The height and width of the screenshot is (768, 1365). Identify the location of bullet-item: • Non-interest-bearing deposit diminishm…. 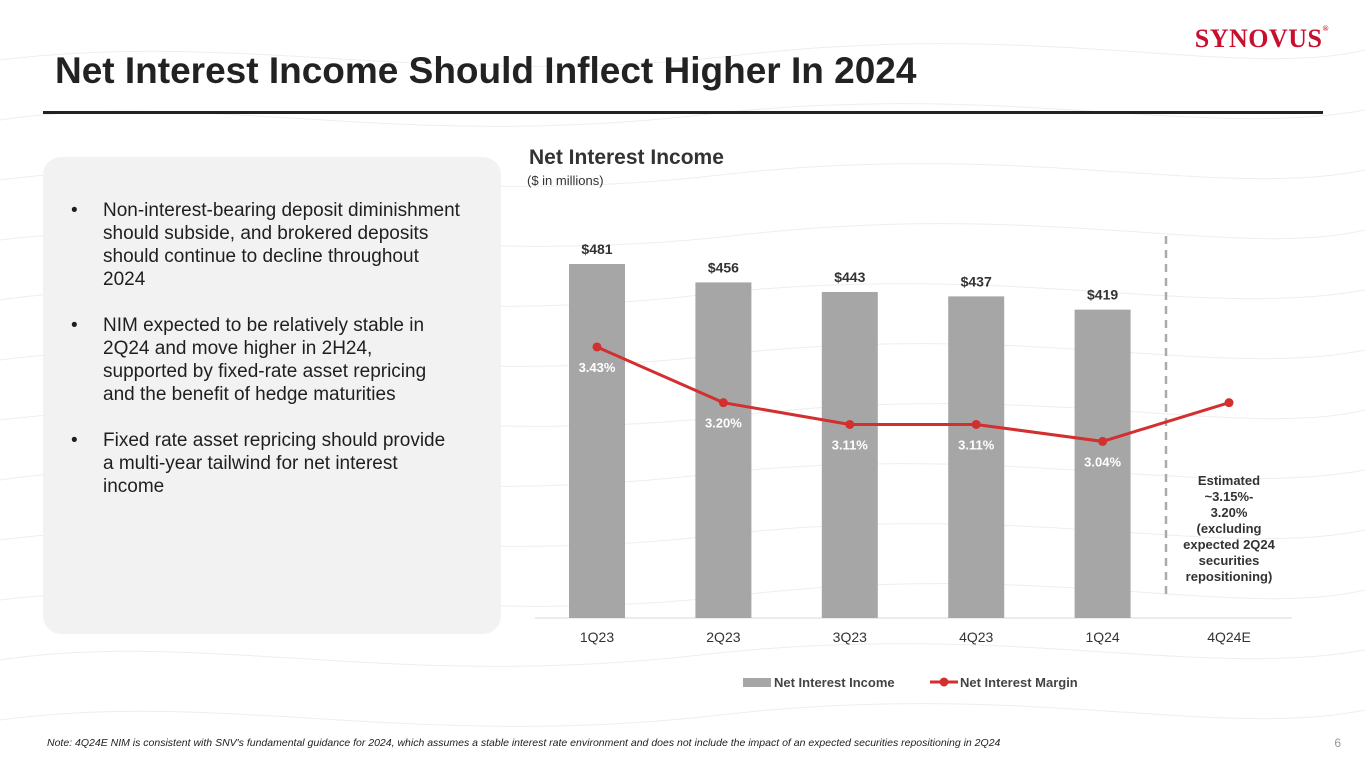
(266, 245).